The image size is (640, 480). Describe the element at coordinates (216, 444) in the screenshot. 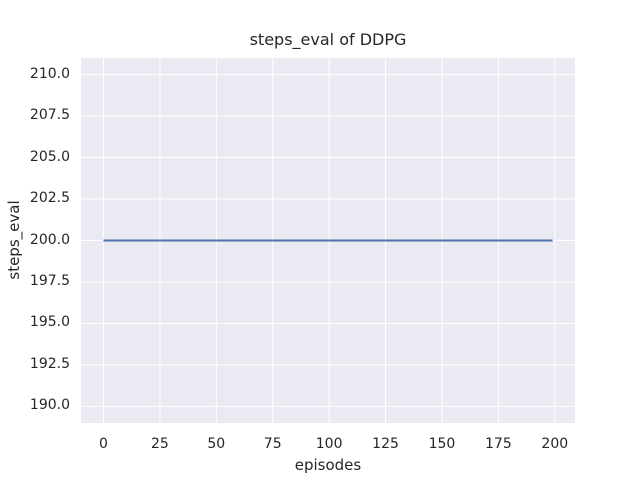

I see `x-tick-label: 50` at that location.